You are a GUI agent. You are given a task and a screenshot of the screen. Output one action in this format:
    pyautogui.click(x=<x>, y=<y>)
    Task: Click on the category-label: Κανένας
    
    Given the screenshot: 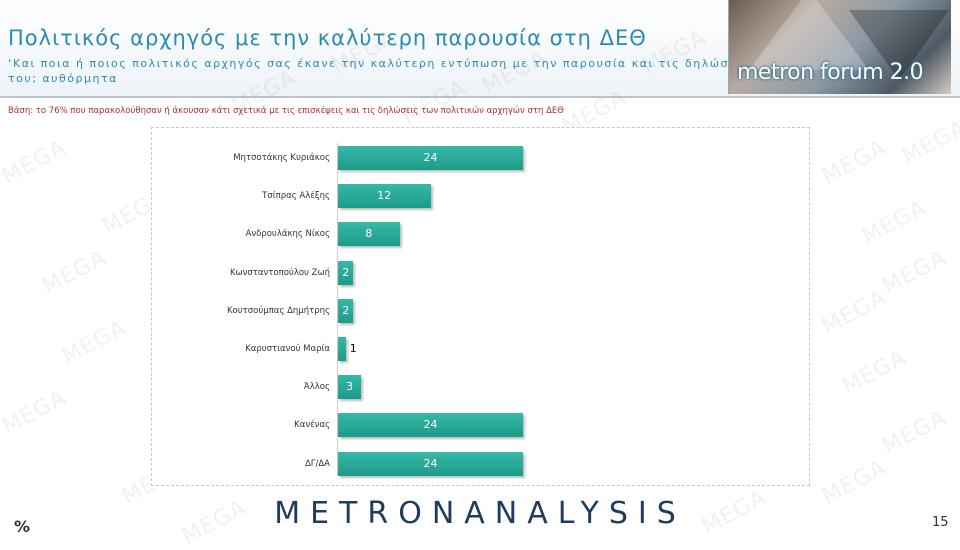 What is the action you would take?
    pyautogui.click(x=312, y=425)
    